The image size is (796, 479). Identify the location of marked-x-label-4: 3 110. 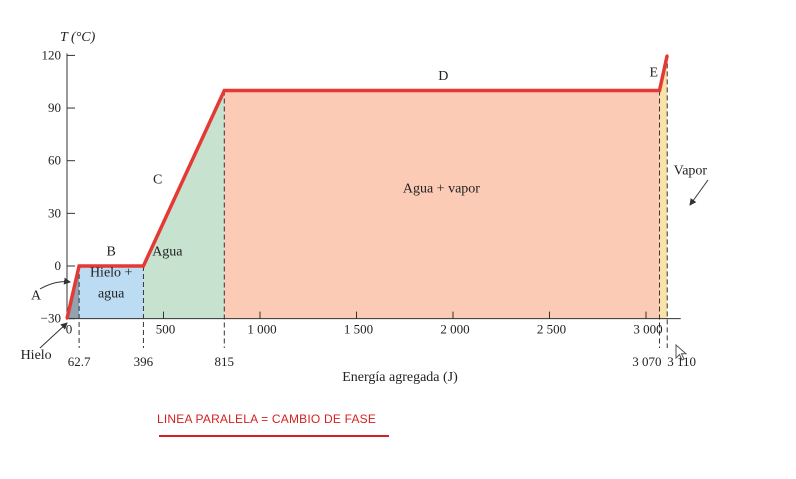
(681, 361).